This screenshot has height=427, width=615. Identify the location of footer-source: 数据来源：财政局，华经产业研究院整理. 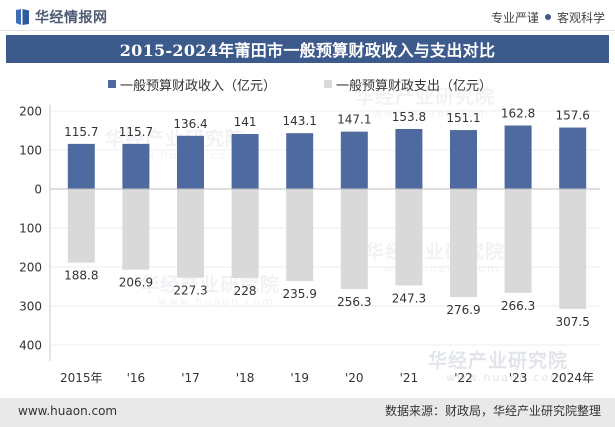
(492, 411).